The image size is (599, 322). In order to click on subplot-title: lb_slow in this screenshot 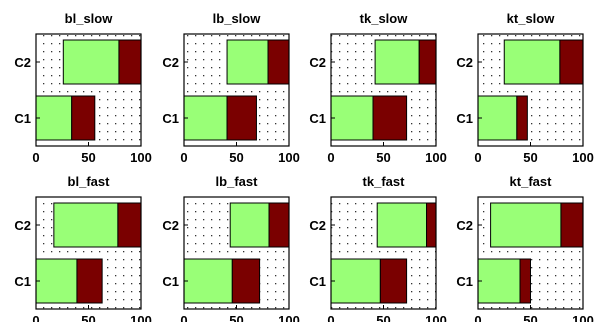, I will do `click(237, 18)`.